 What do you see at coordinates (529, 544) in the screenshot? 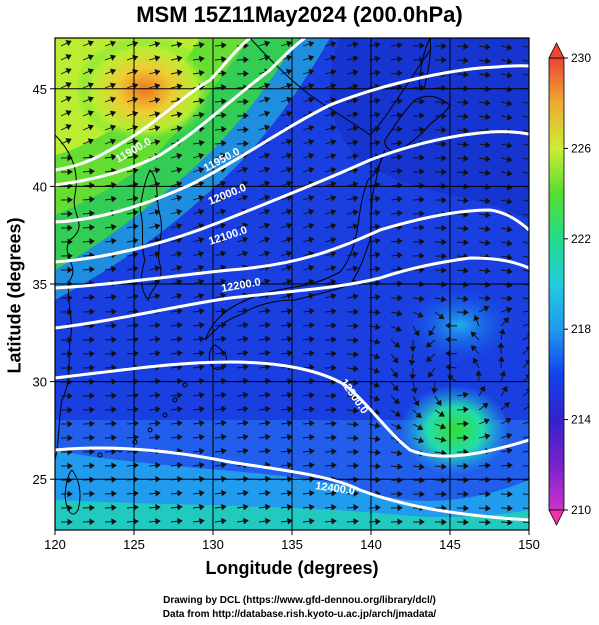
I see `x-tick-label: 150` at bounding box center [529, 544].